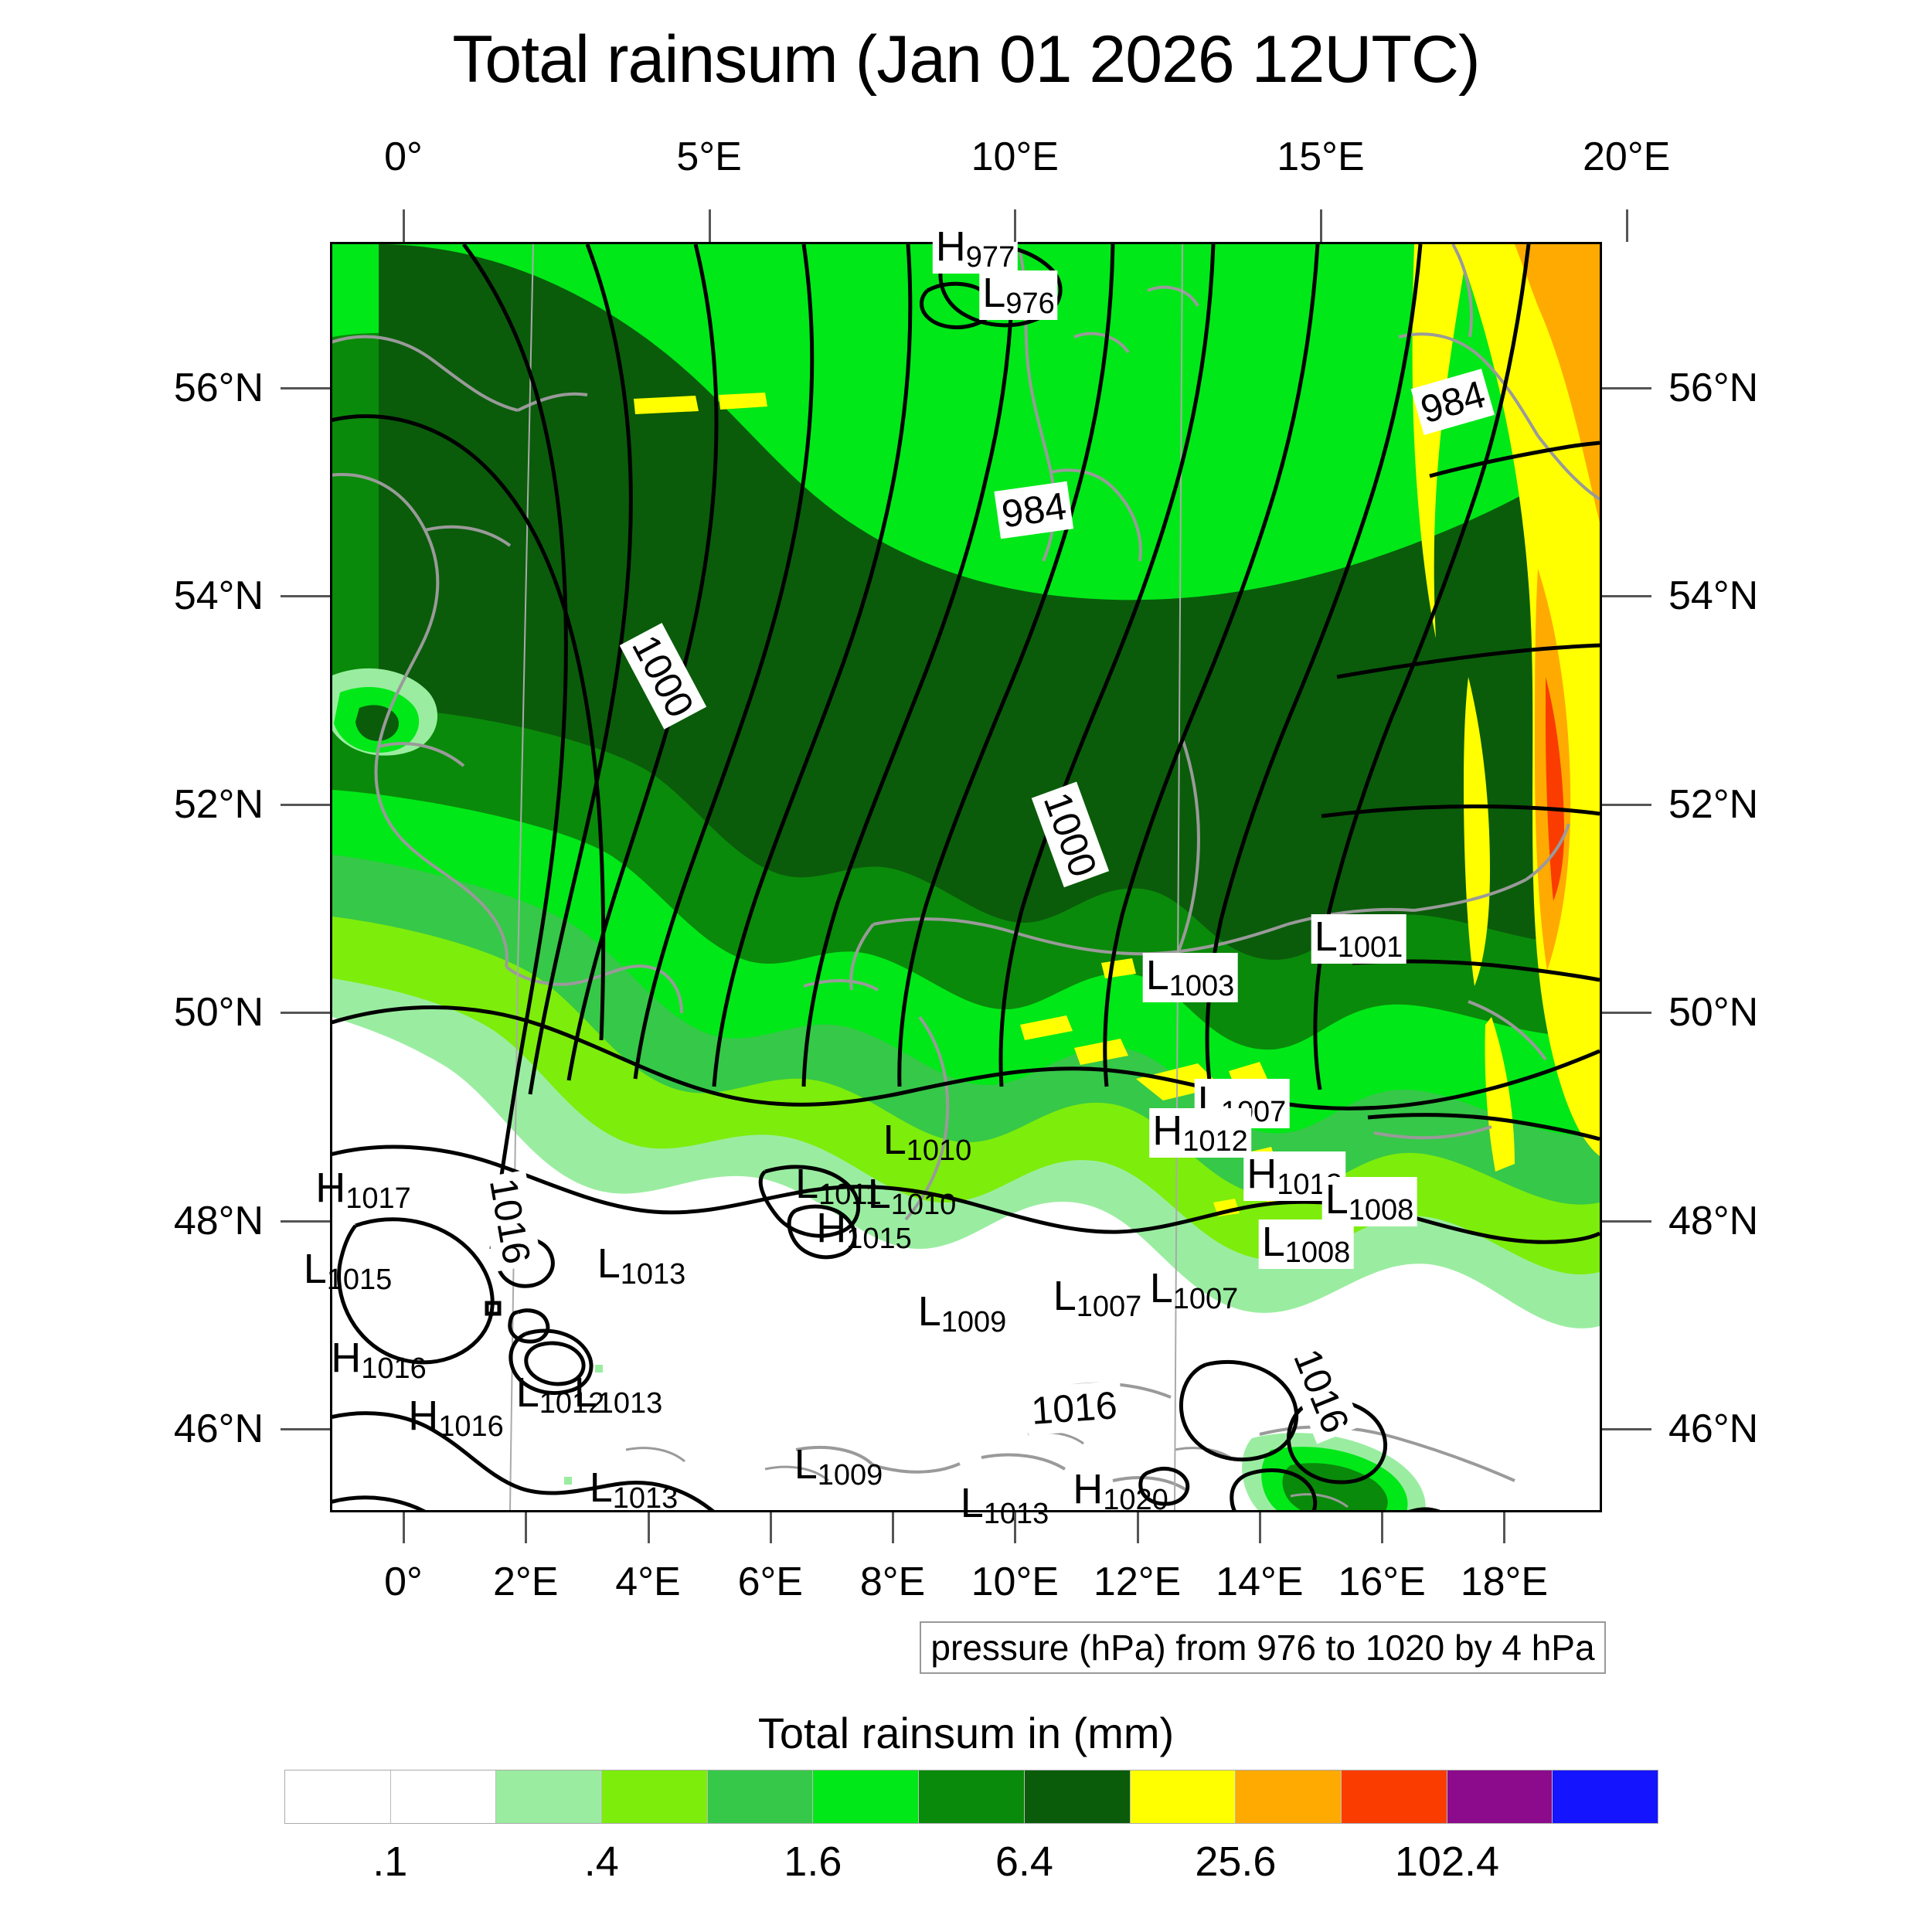 The height and width of the screenshot is (1932, 1932). I want to click on colorbar, so click(971, 1797).